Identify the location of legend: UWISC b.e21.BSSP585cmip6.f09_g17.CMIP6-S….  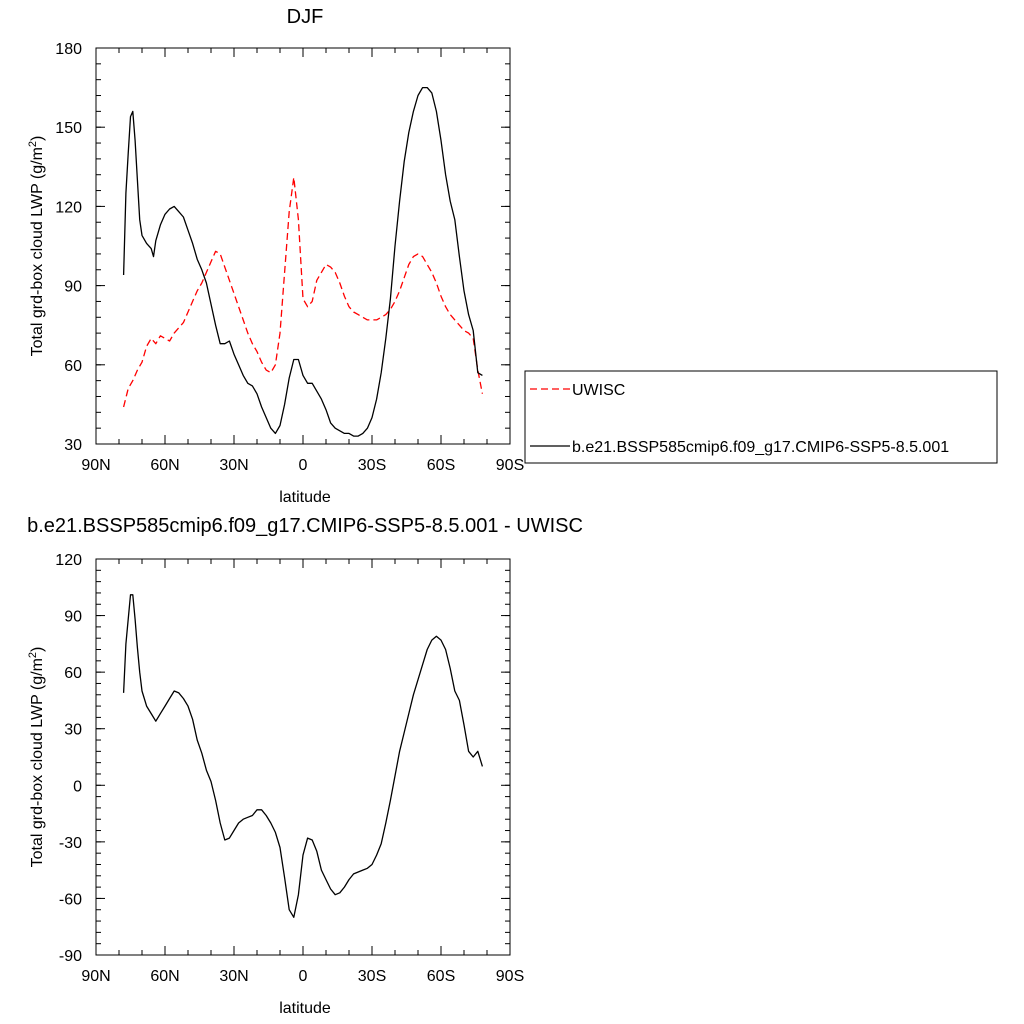
(761, 417).